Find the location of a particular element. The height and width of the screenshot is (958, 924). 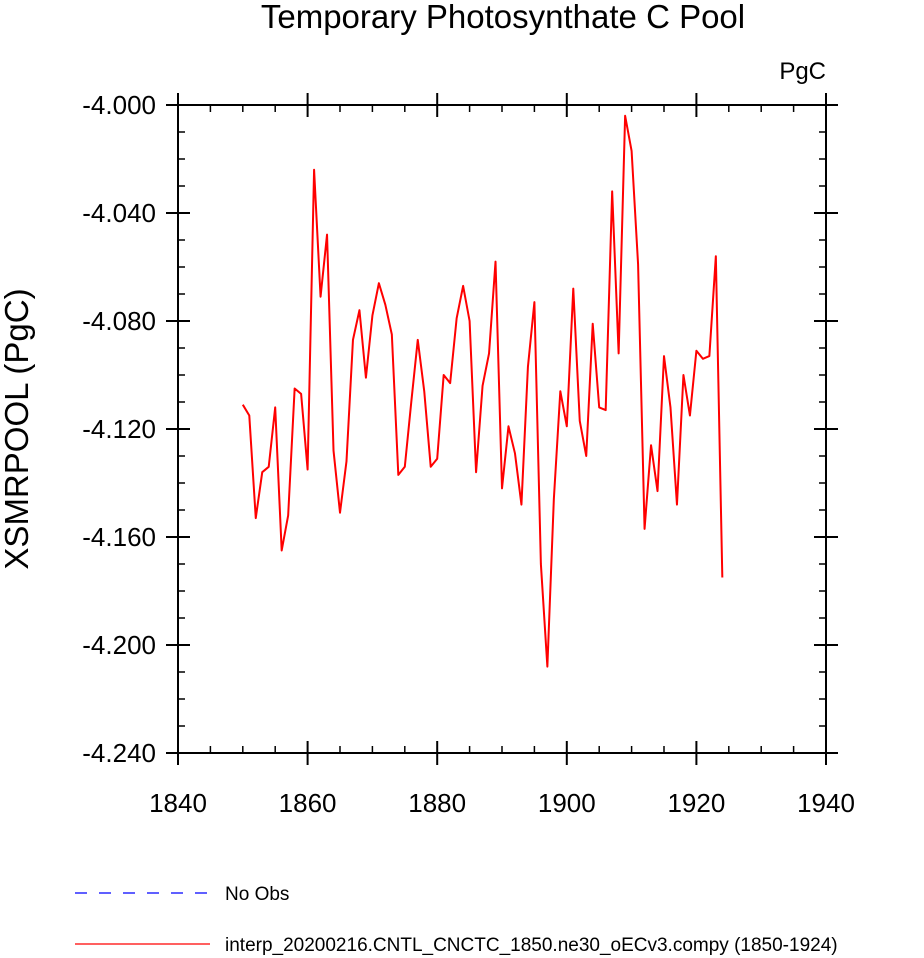

chart-title: Temporary Photosynthate C Pool is located at coordinates (503, 17).